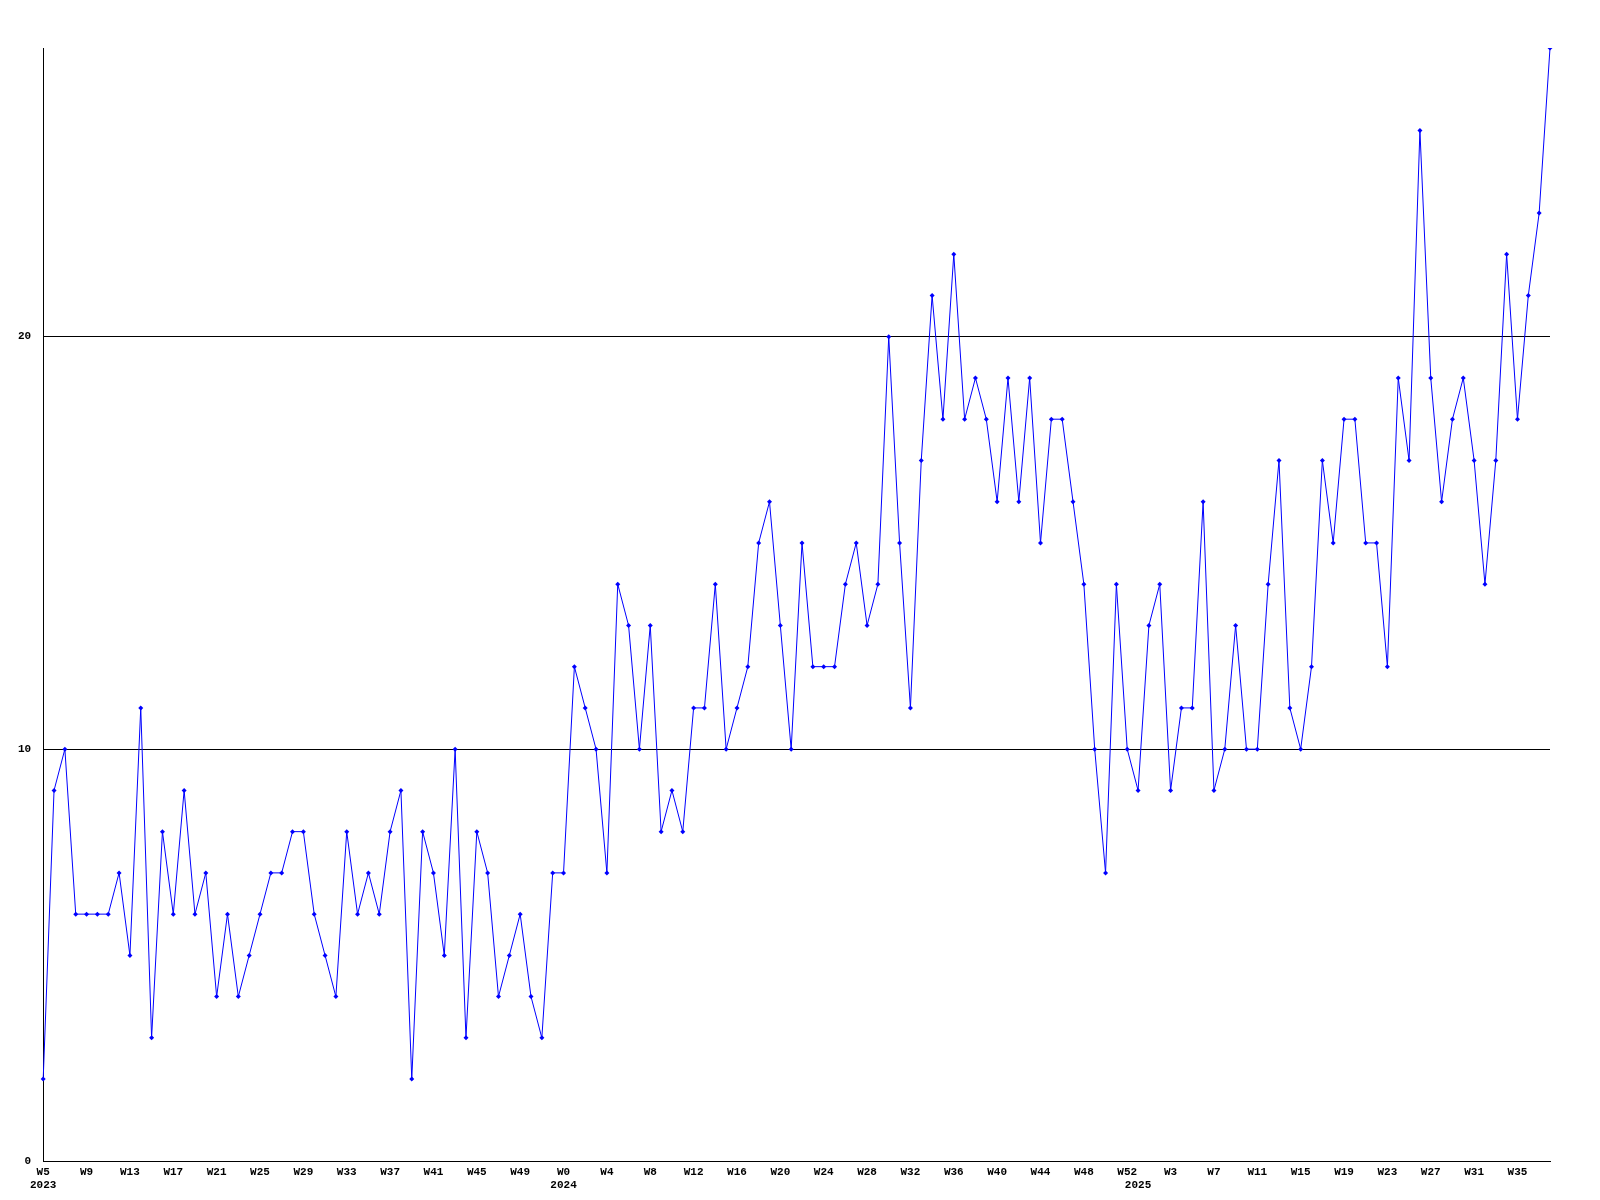 The width and height of the screenshot is (1600, 1200). Describe the element at coordinates (564, 1178) in the screenshot. I see `x-tick-label: W0 2024` at that location.